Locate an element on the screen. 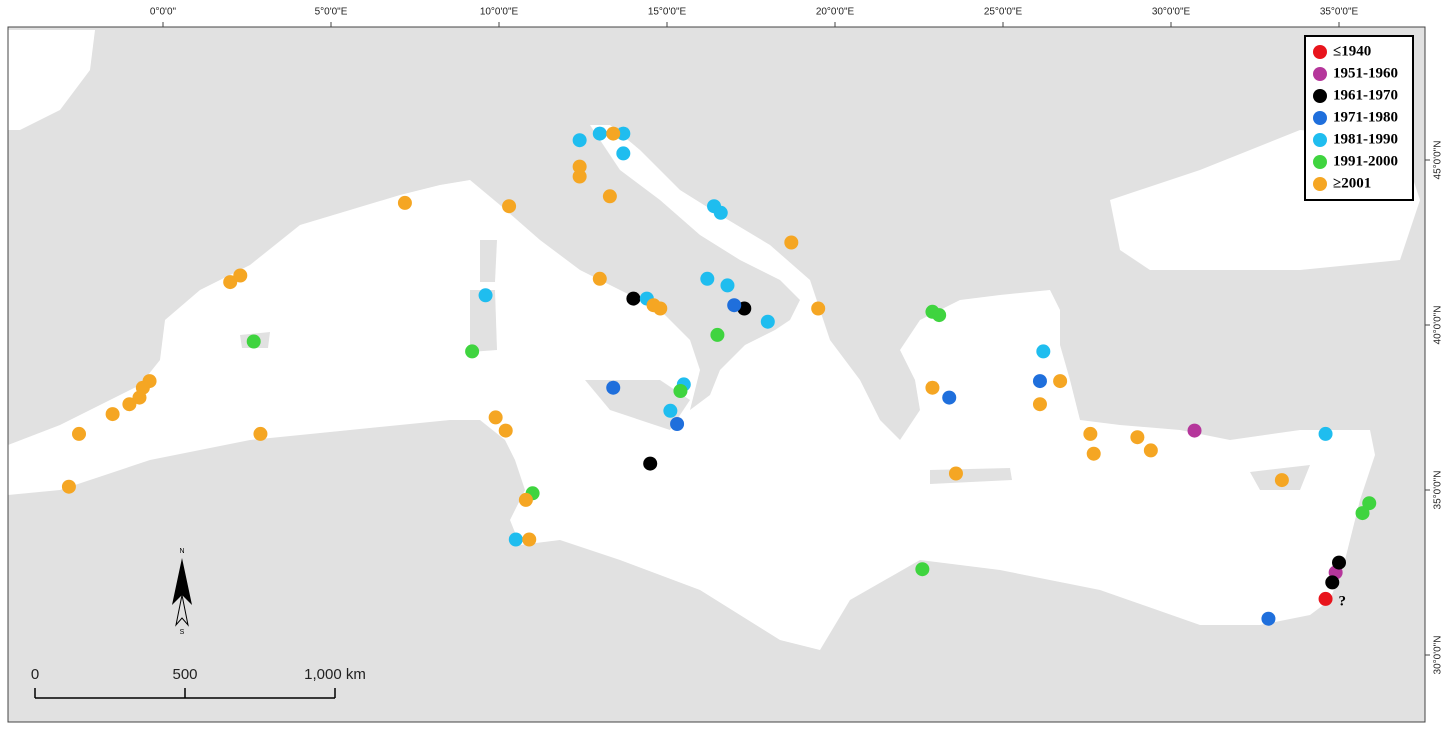 This screenshot has width=1450, height=745. lon-tick-label: 30°0'0"E is located at coordinates (1171, 12).